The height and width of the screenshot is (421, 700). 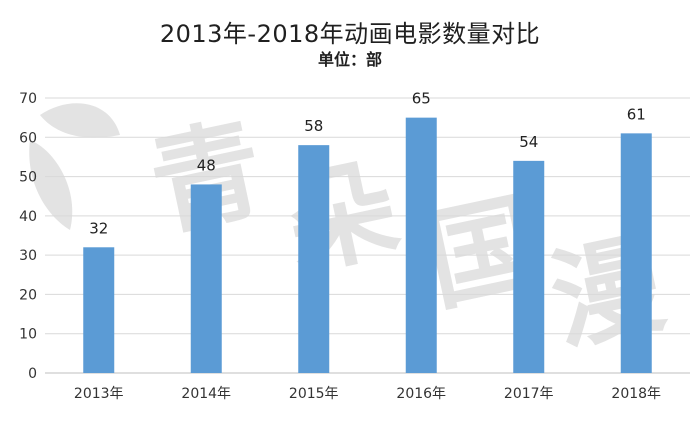 What do you see at coordinates (98, 228) in the screenshot?
I see `data-label: 32` at bounding box center [98, 228].